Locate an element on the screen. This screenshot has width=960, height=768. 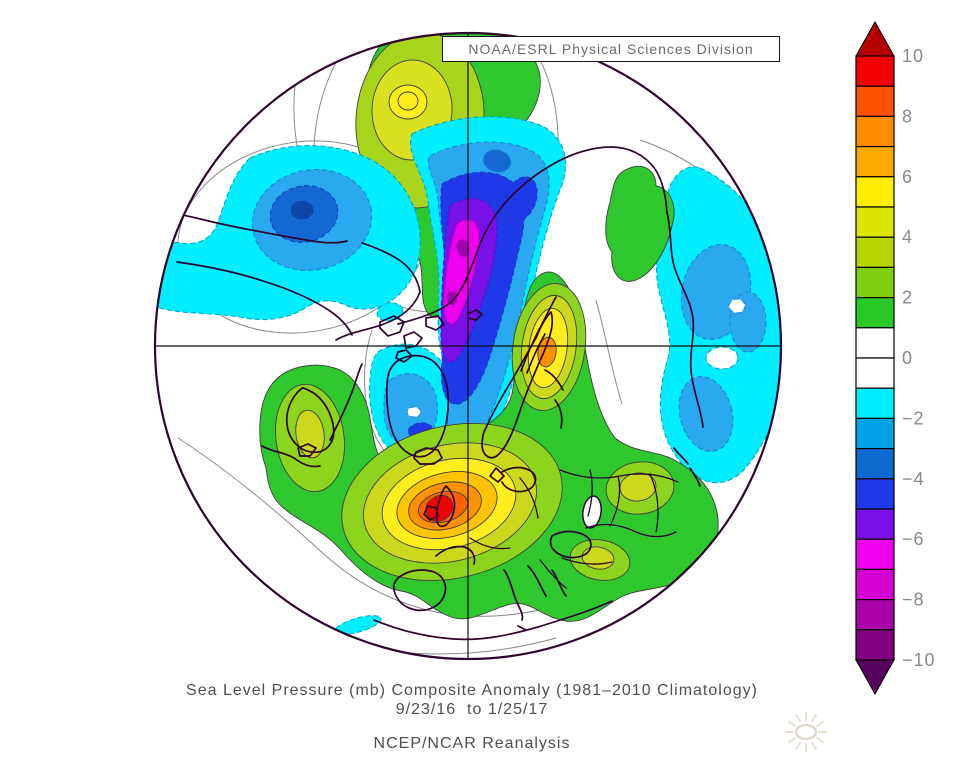
anomaly-fill-green is located at coordinates (640, 223).